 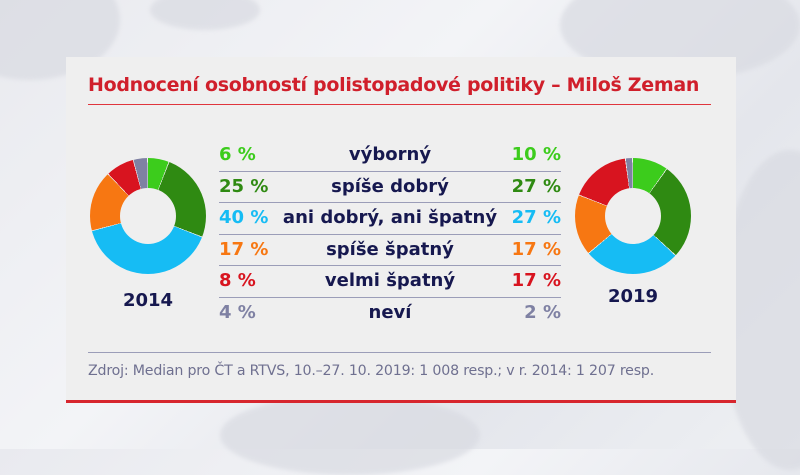 I want to click on category-label: ani dobrý, ani špatný, so click(x=390, y=217).